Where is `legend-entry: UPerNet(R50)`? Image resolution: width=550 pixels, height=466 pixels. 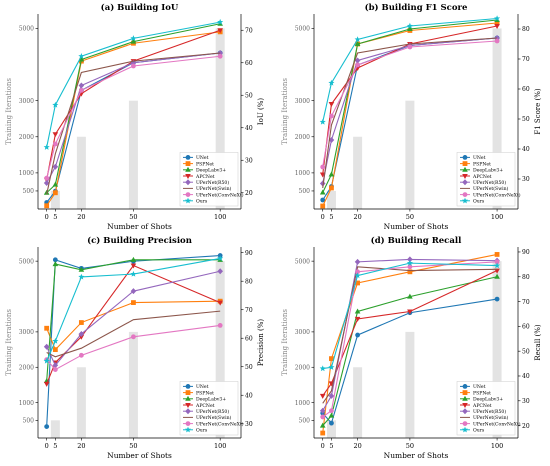 legend-entry: UPerNet(R50) is located at coordinates (489, 182).